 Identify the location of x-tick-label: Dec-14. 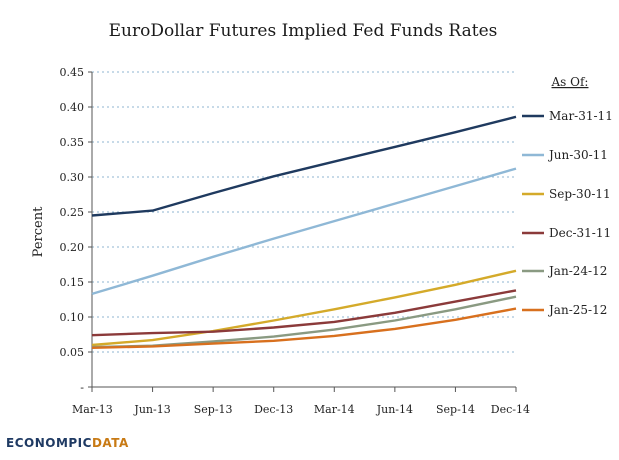
(510, 409).